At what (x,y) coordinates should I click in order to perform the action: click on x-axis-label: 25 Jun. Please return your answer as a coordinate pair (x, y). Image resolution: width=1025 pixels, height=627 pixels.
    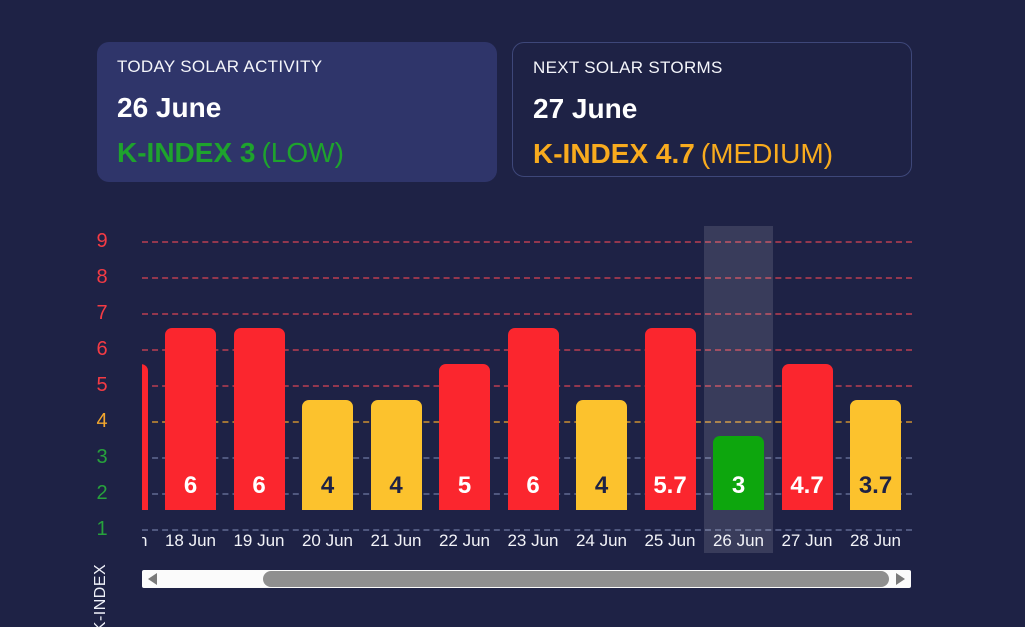
    Looking at the image, I should click on (670, 540).